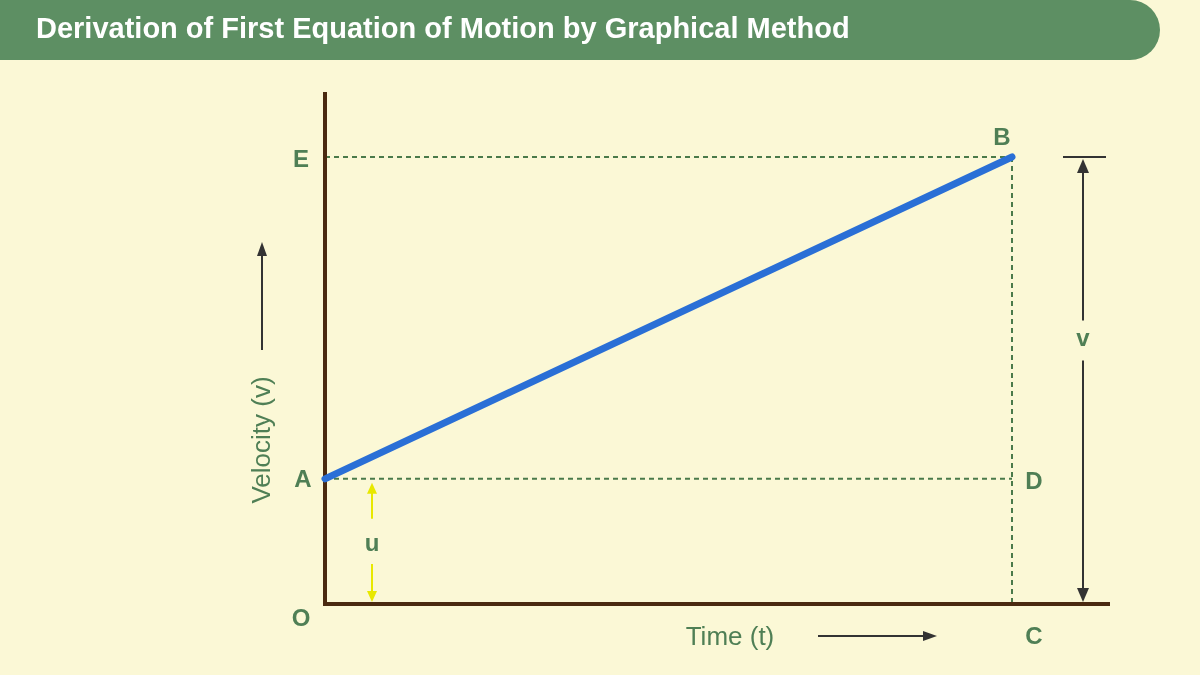 This screenshot has height=675, width=1200. I want to click on text: O, so click(301, 617).